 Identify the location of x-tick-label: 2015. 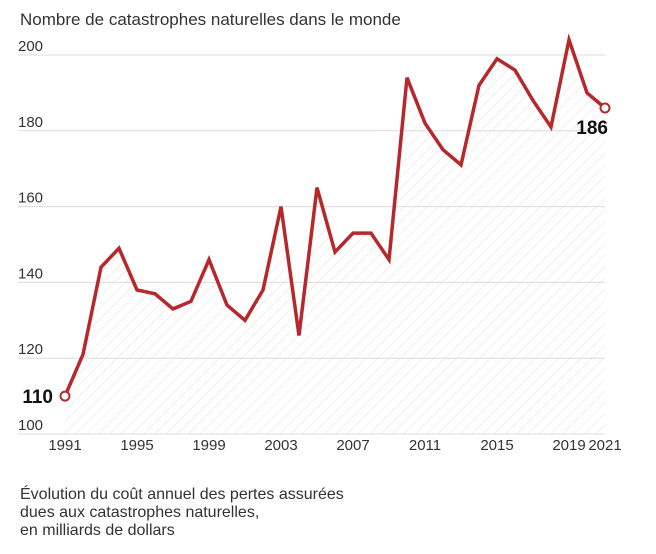
(496, 445).